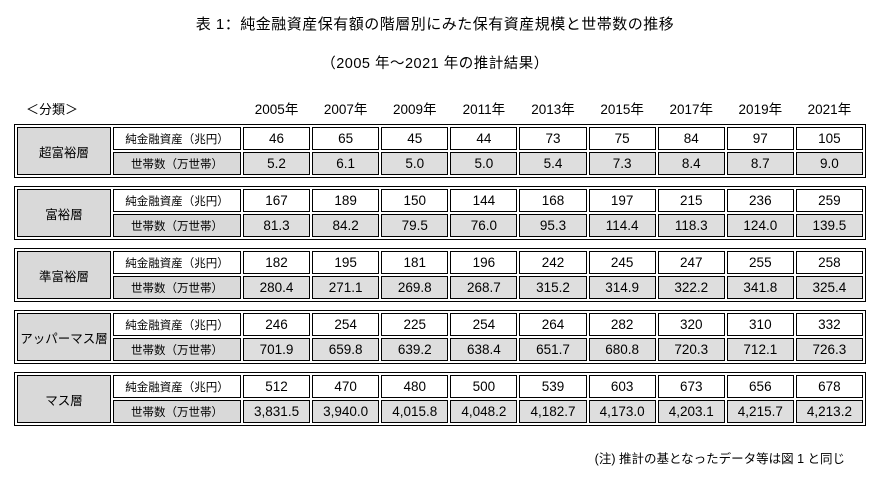 The image size is (870, 482). Describe the element at coordinates (346, 349) in the screenshot. I see `value-cell: 659.8` at that location.